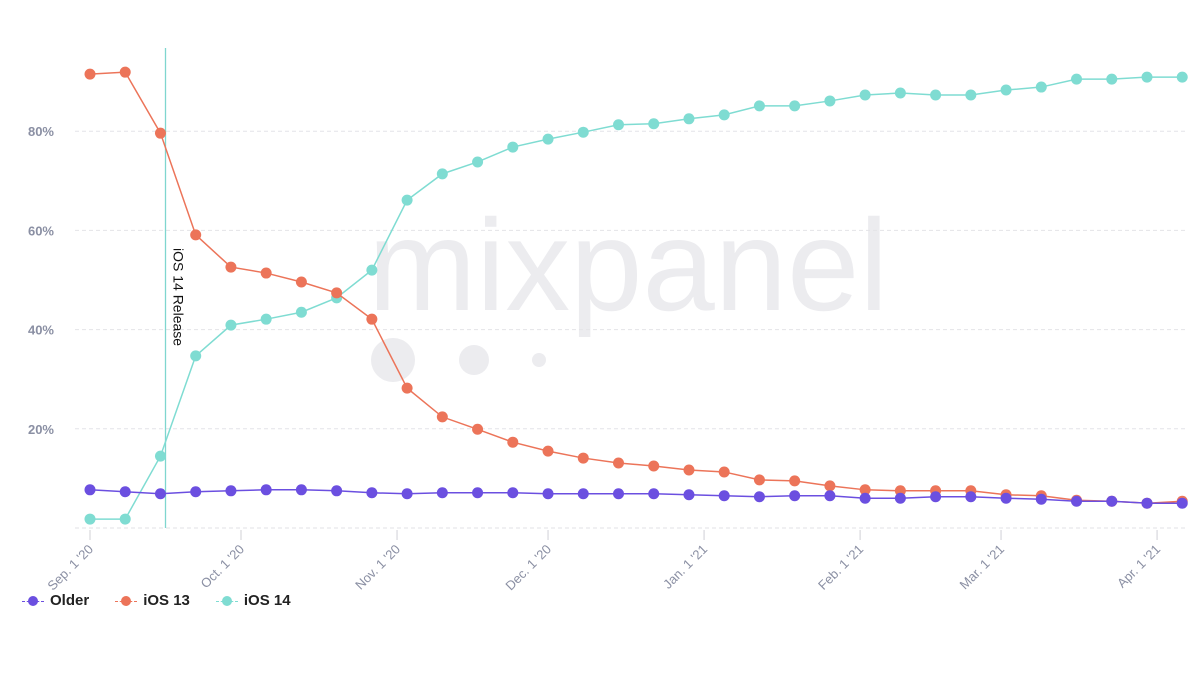 Image resolution: width=1200 pixels, height=675 pixels. Describe the element at coordinates (267, 600) in the screenshot. I see `legend-label: iOS 14` at that location.